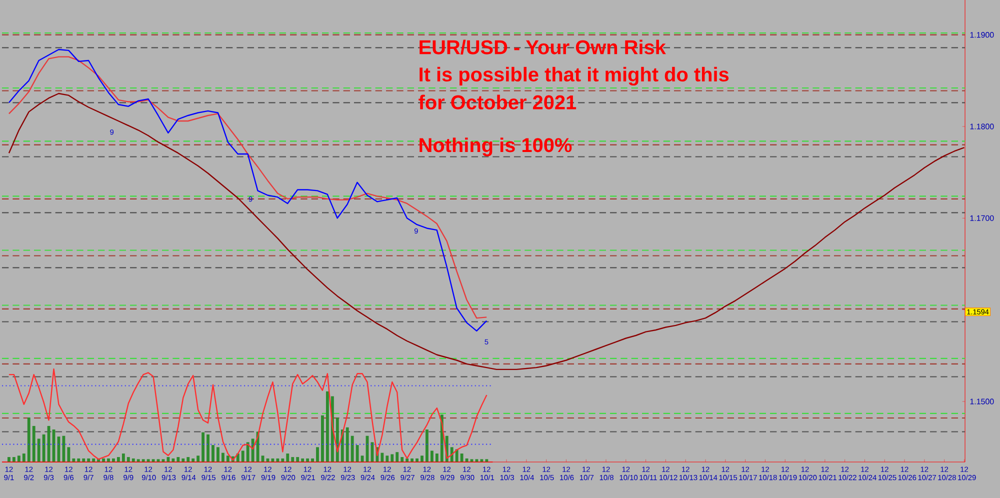  Describe the element at coordinates (496, 147) in the screenshot. I see `annotation: Nothing is 100%` at that location.